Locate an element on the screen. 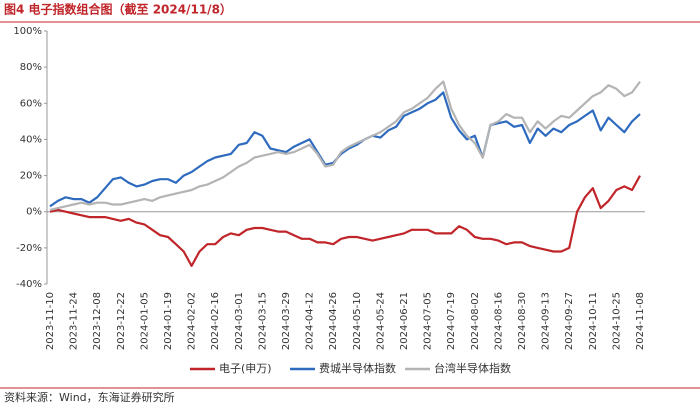  x-tick-label: 2024-11-08 is located at coordinates (640, 321).